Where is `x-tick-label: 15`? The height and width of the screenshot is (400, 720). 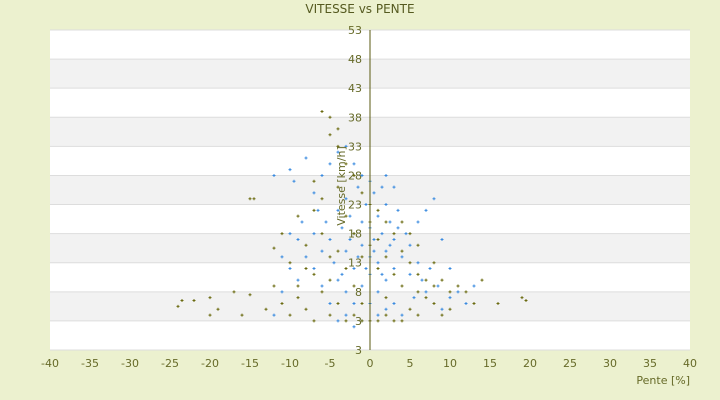
x-tick-label: 15 is located at coordinates (490, 363).